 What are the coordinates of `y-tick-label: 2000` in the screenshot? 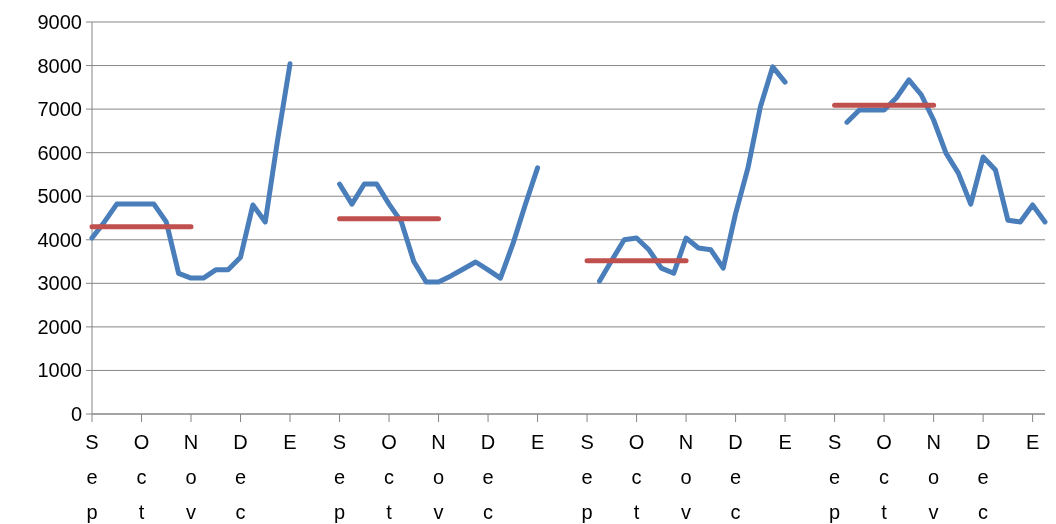 It's located at (59, 326).